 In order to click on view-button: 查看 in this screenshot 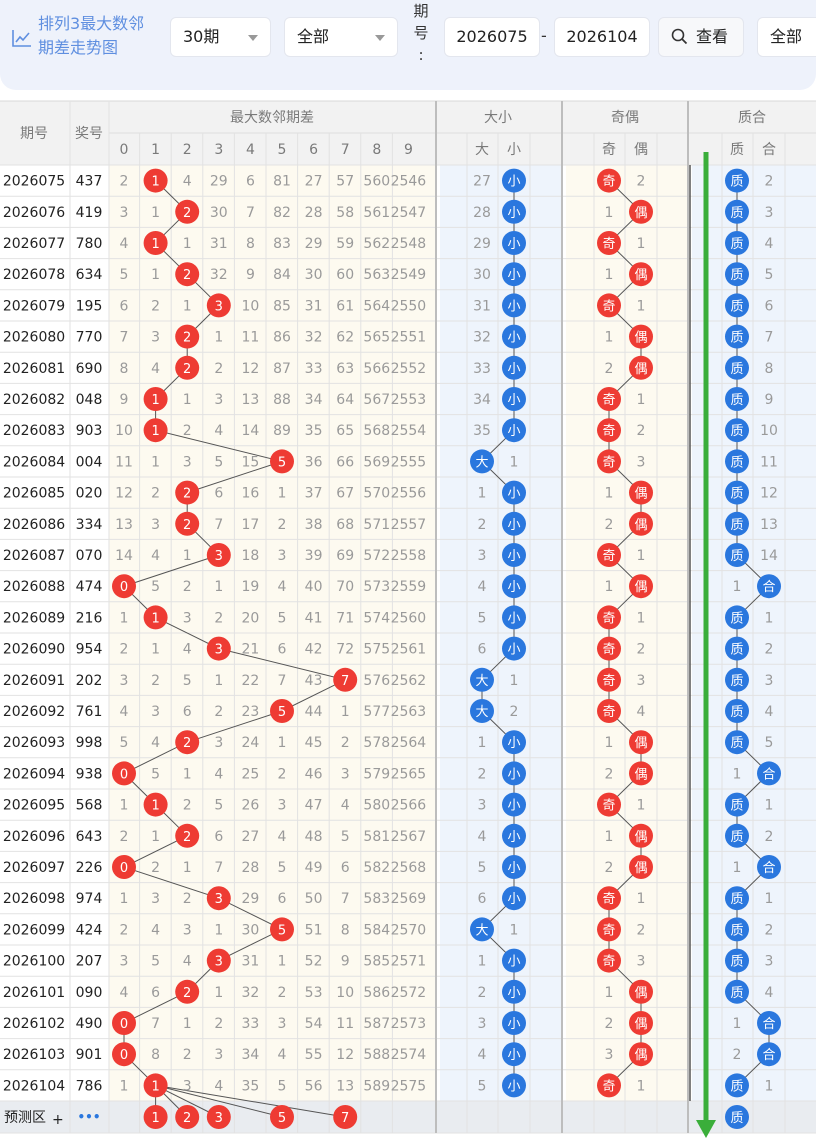, I will do `click(701, 37)`.